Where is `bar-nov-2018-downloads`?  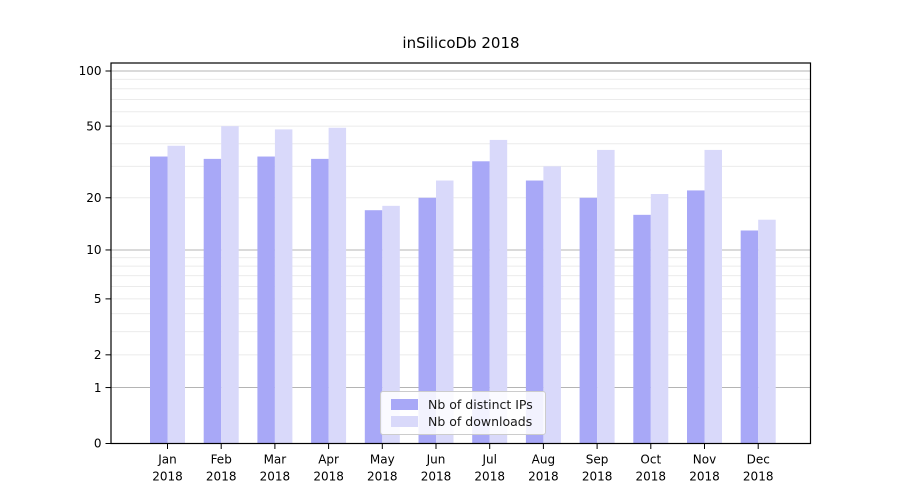
bar-nov-2018-downloads is located at coordinates (713, 296).